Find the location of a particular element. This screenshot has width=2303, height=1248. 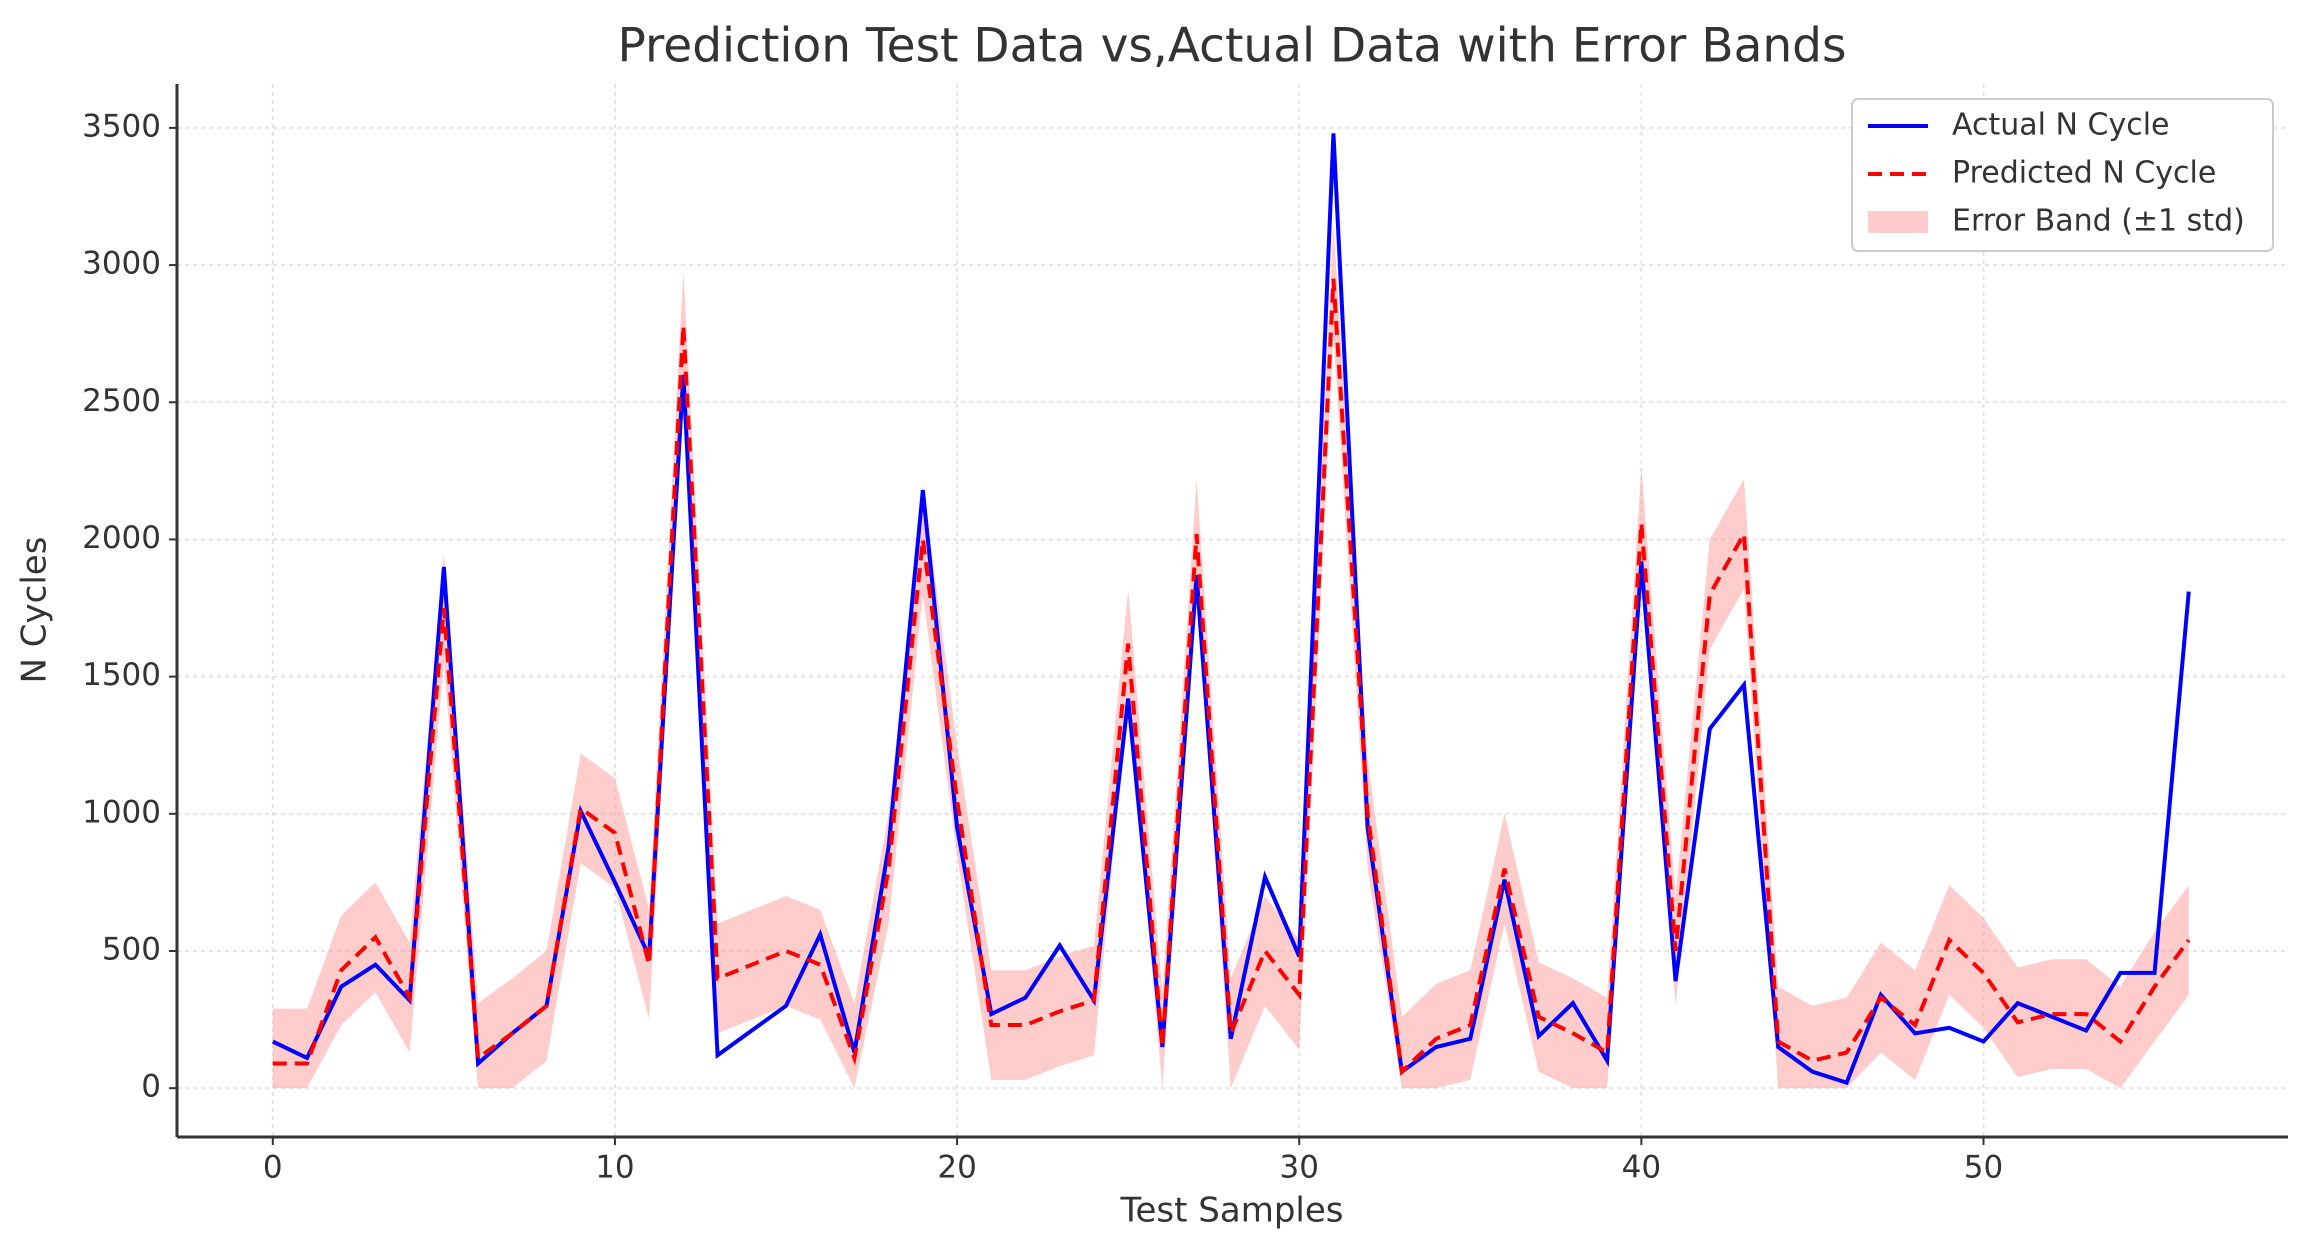

legend-label: Actual N Cycle is located at coordinates (2061, 125).